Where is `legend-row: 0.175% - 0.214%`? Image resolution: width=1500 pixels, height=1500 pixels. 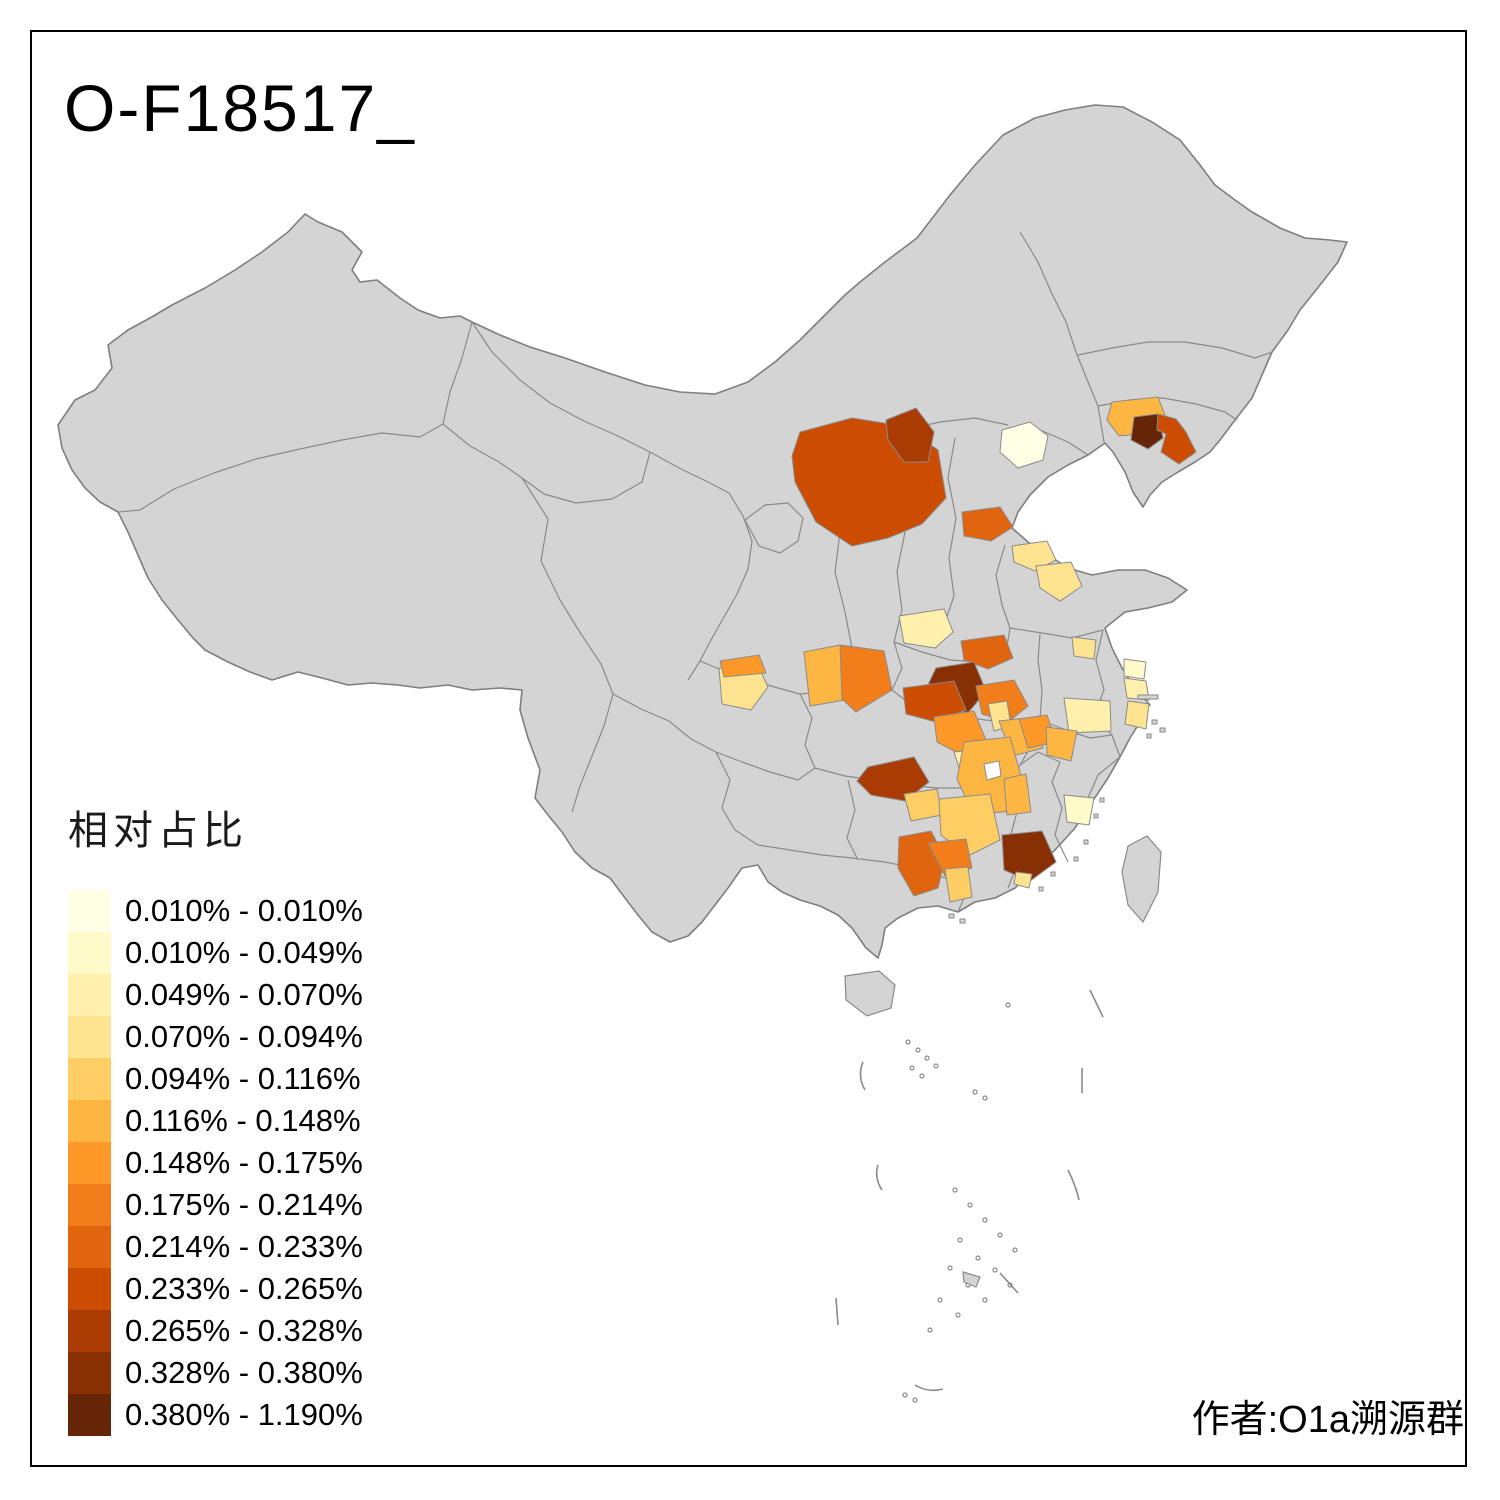
legend-row: 0.175% - 0.214% is located at coordinates (215, 1205).